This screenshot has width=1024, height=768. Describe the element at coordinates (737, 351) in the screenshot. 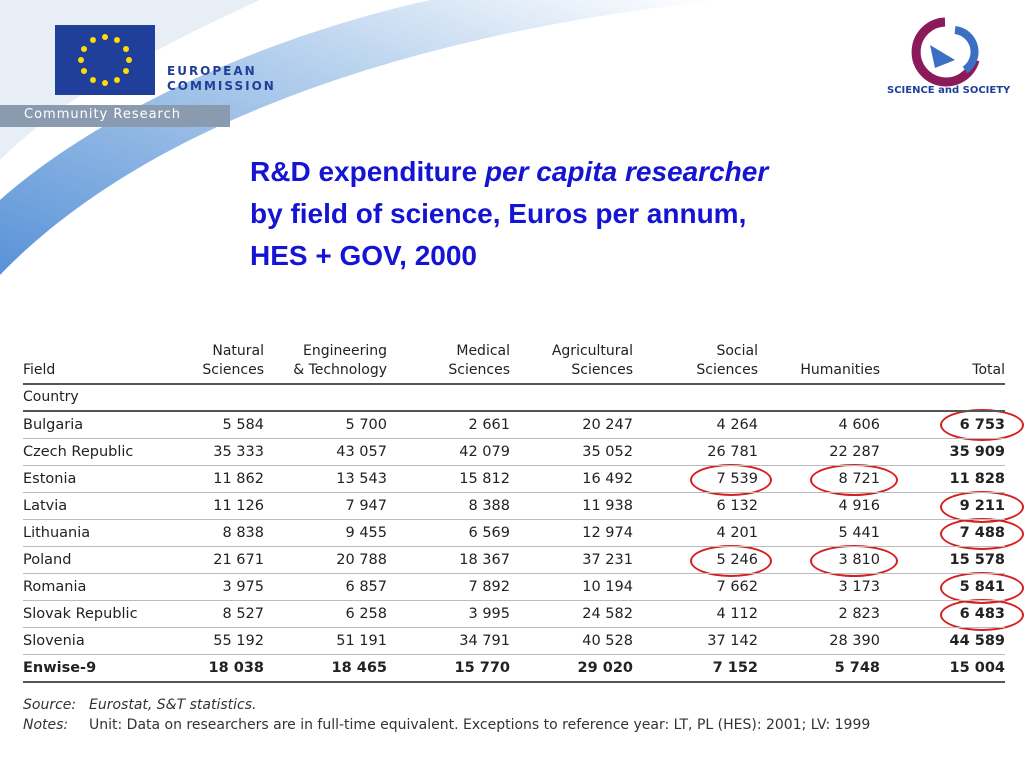

I see `column-header: Social` at that location.